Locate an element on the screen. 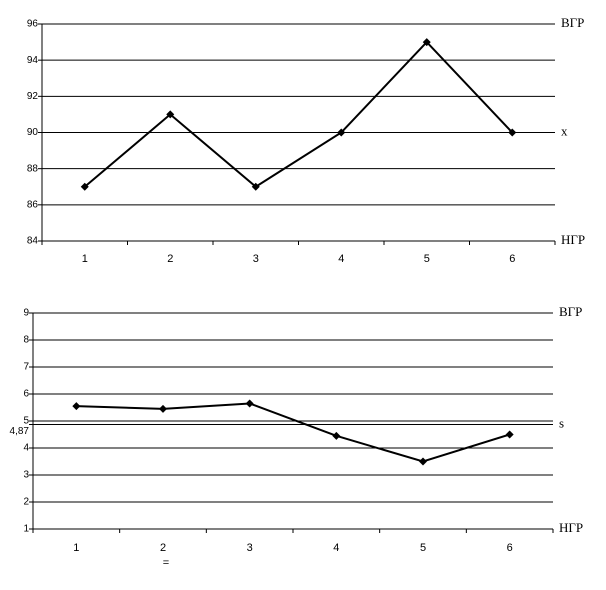 The height and width of the screenshot is (590, 606). y-tick-label: 94 is located at coordinates (33, 60).